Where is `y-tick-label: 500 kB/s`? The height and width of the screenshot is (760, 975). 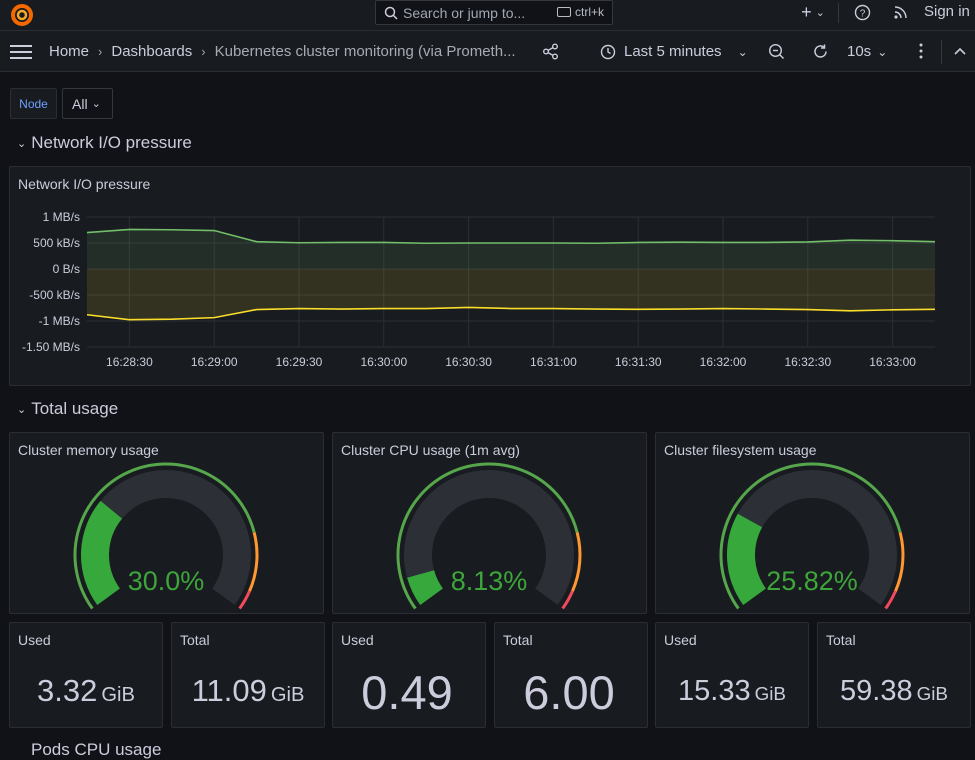 y-tick-label: 500 kB/s is located at coordinates (56, 243).